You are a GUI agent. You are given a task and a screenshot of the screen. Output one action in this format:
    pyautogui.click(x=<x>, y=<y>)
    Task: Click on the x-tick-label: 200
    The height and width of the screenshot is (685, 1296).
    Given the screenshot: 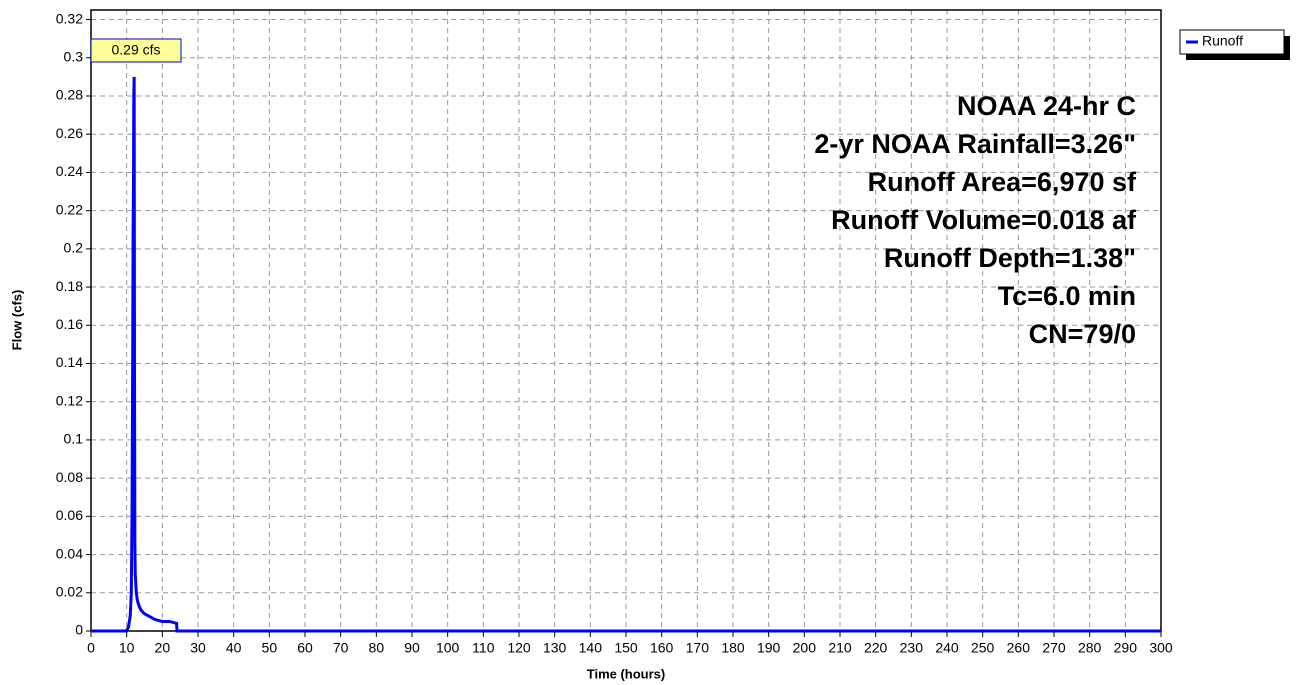 What is the action you would take?
    pyautogui.click(x=805, y=648)
    